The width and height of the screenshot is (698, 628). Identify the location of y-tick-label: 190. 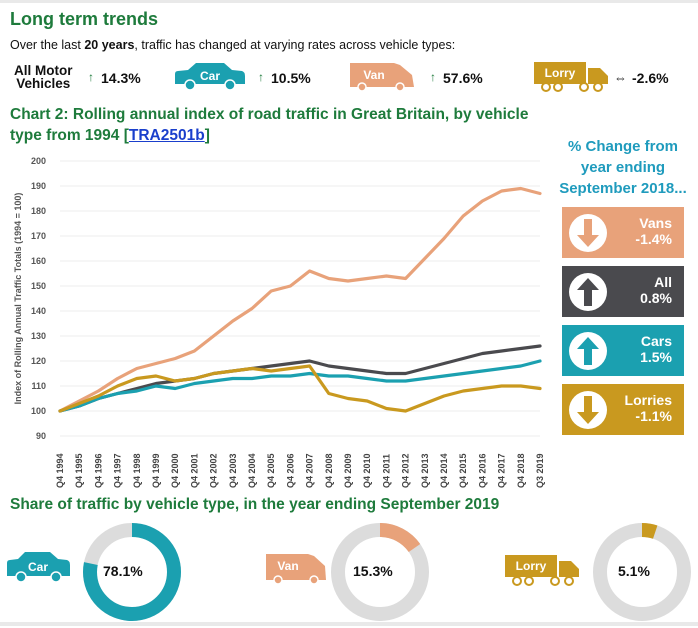
(38, 186).